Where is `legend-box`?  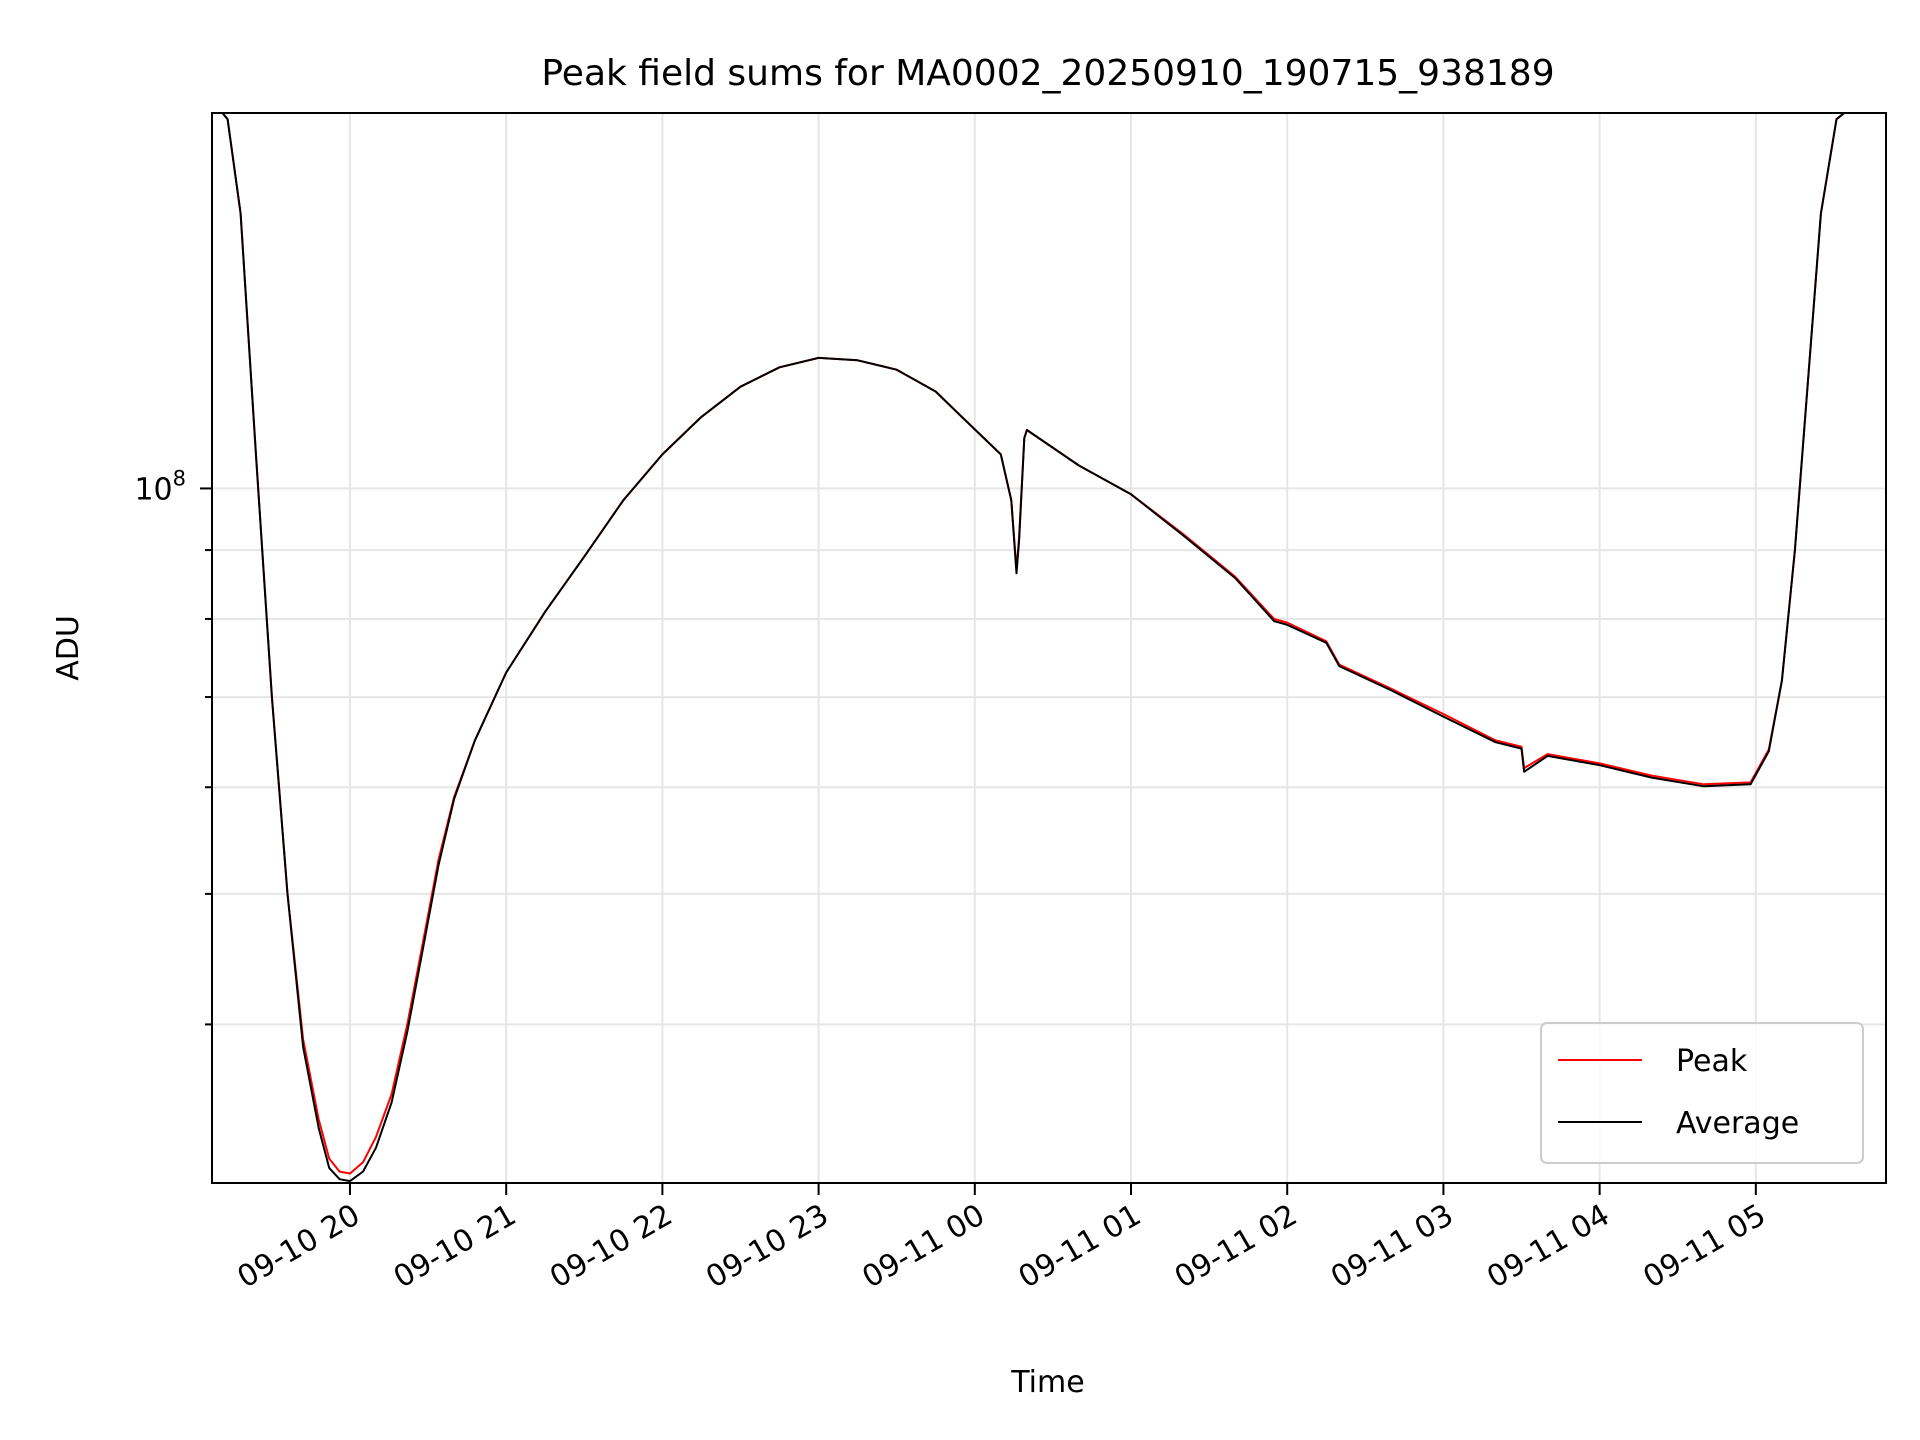 legend-box is located at coordinates (1702, 1093).